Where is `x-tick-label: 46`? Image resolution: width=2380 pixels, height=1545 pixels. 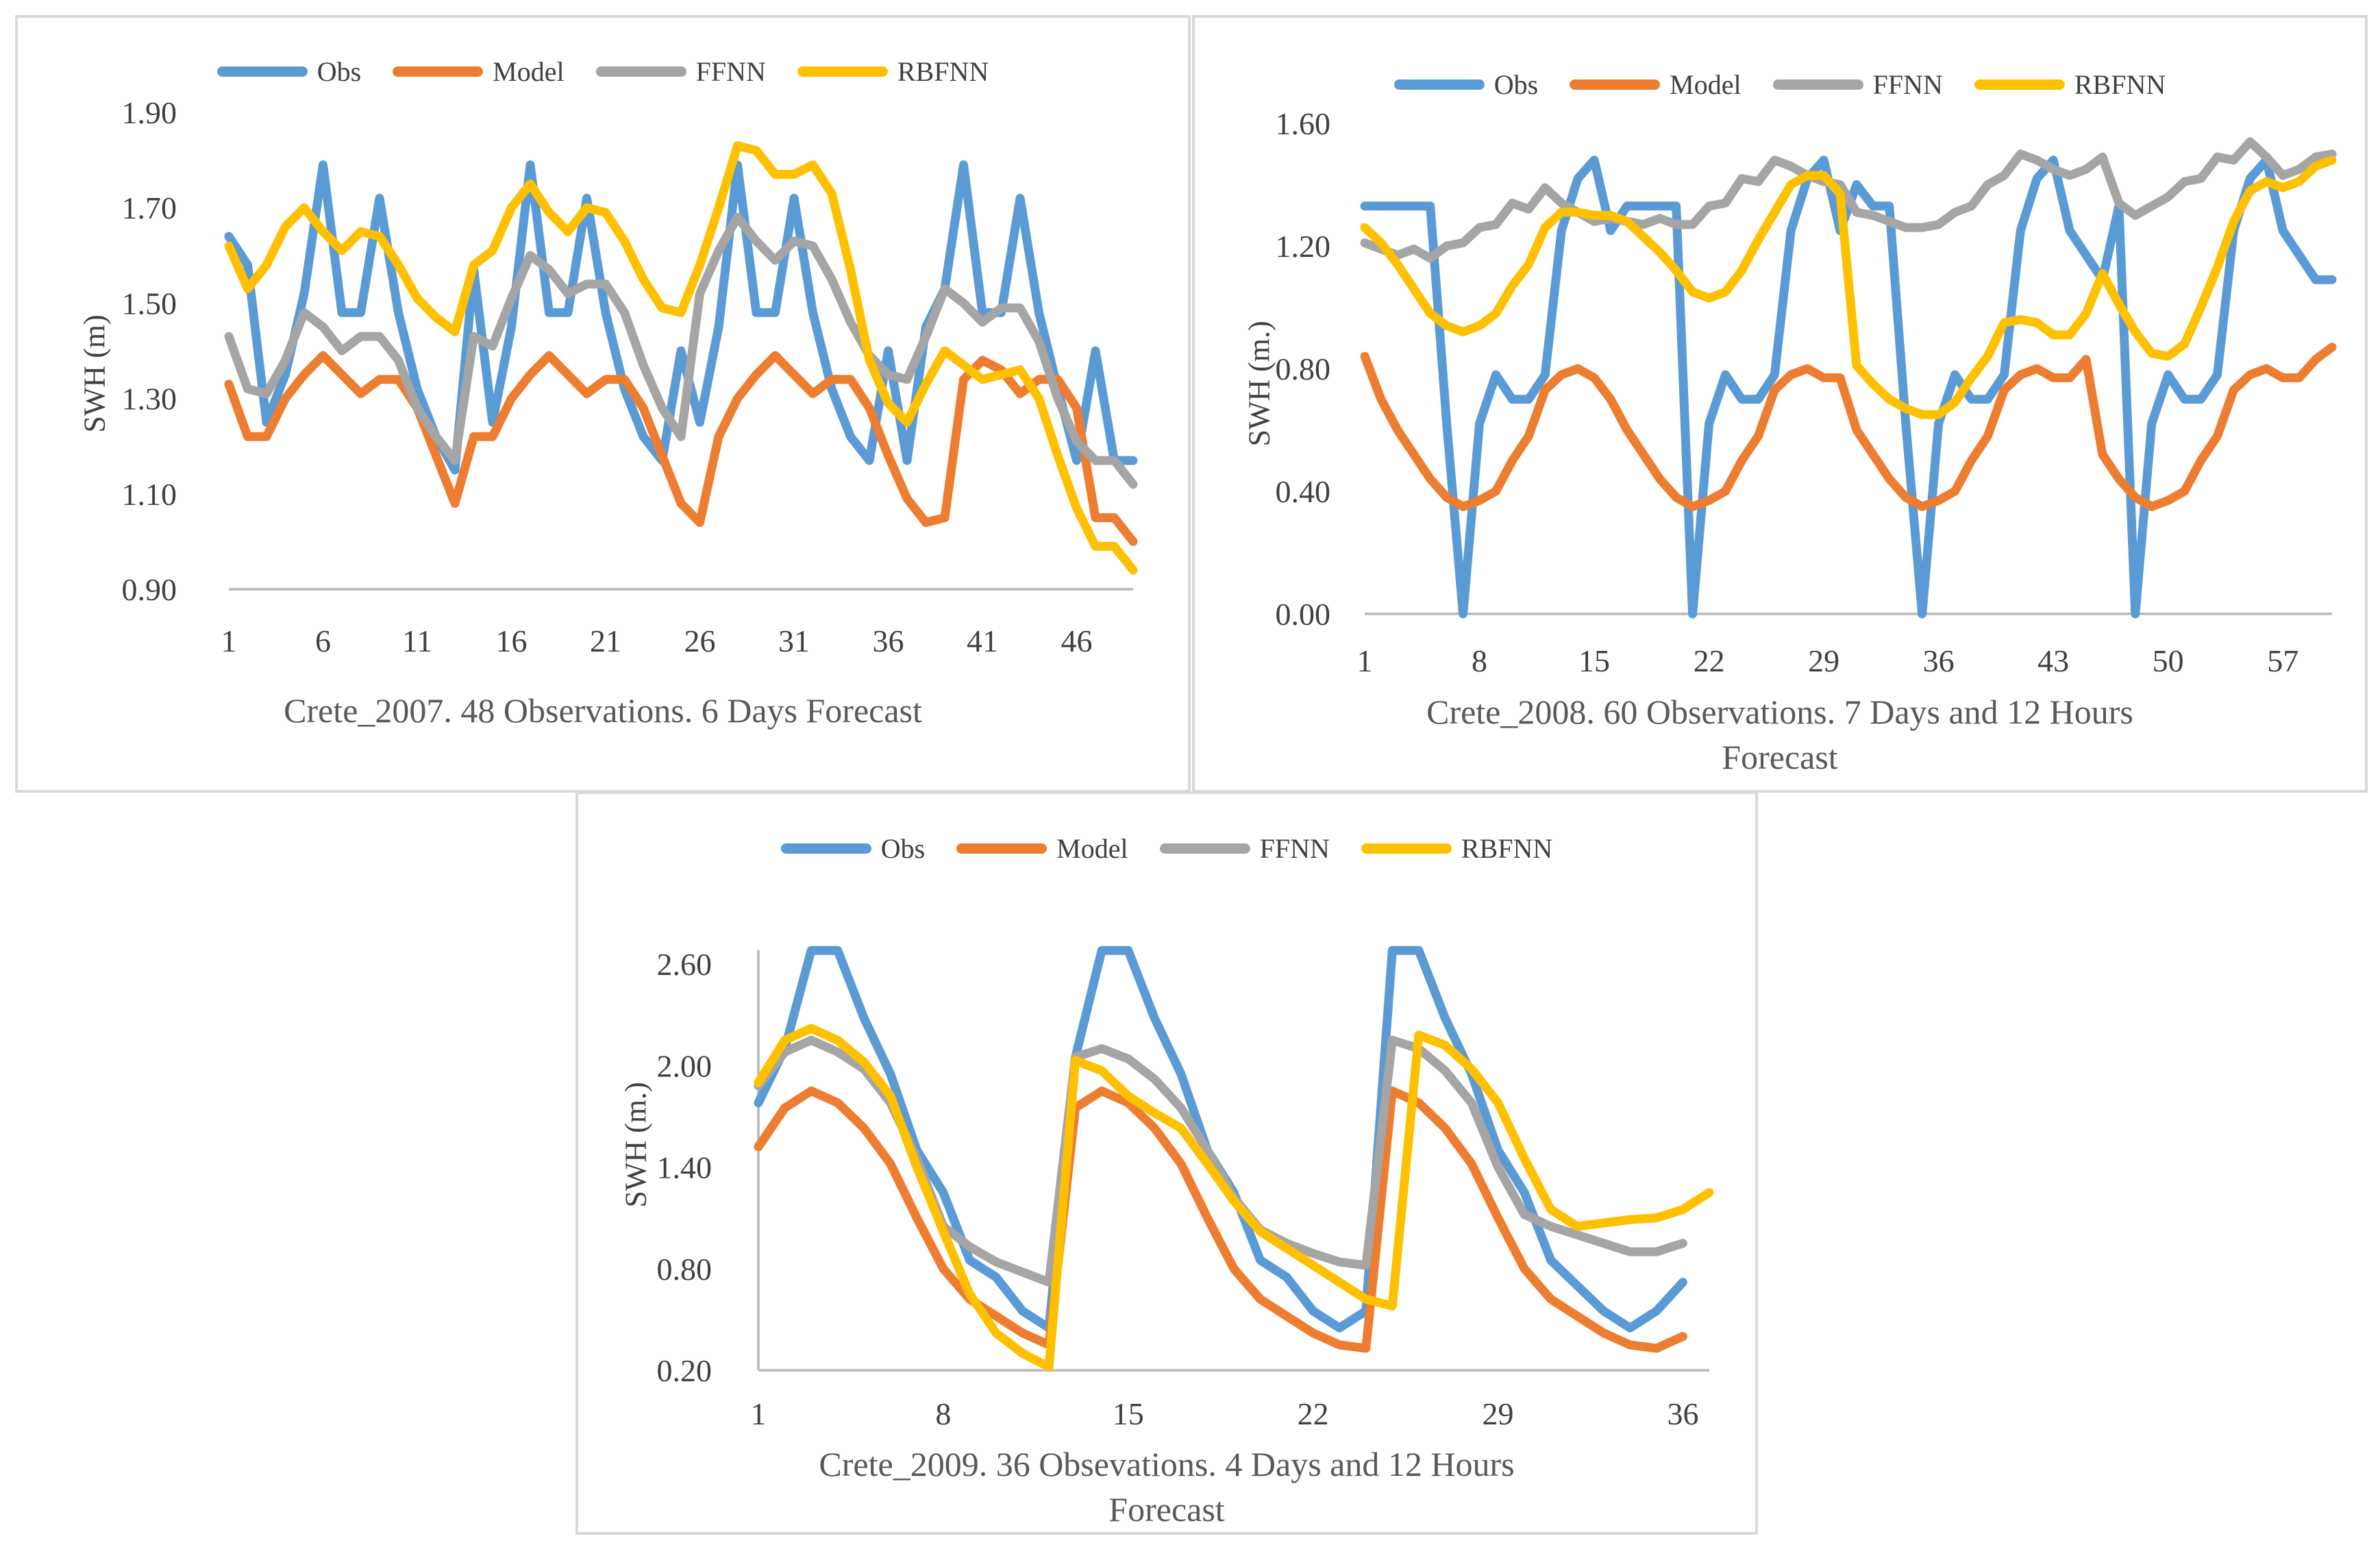 x-tick-label: 46 is located at coordinates (1077, 641).